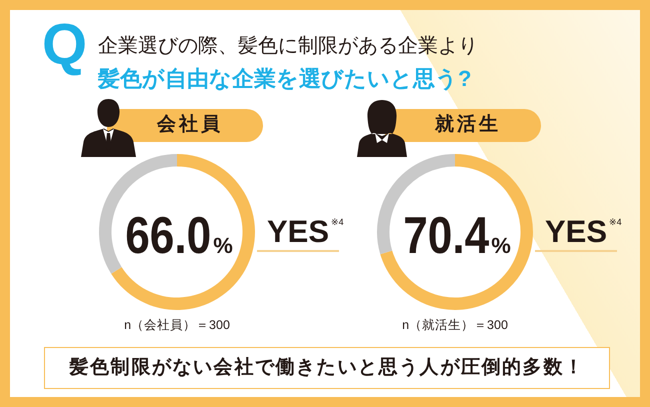  I want to click on text: 髪色制限がない会社で働きたいと思う人が圧倒的多数！, so click(327, 368).